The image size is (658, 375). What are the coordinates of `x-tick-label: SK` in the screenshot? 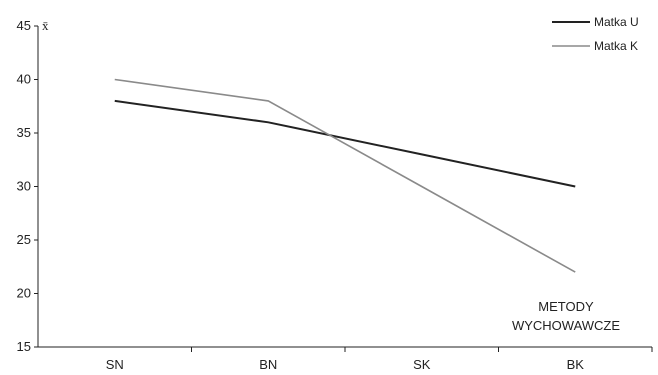 It's located at (422, 364).